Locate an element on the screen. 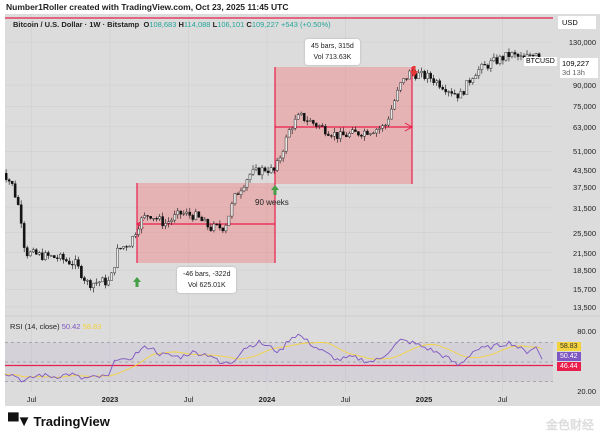 This screenshot has height=442, width=600. measure-label-2: 45 bars, 315d Vol 713.63K is located at coordinates (332, 52).